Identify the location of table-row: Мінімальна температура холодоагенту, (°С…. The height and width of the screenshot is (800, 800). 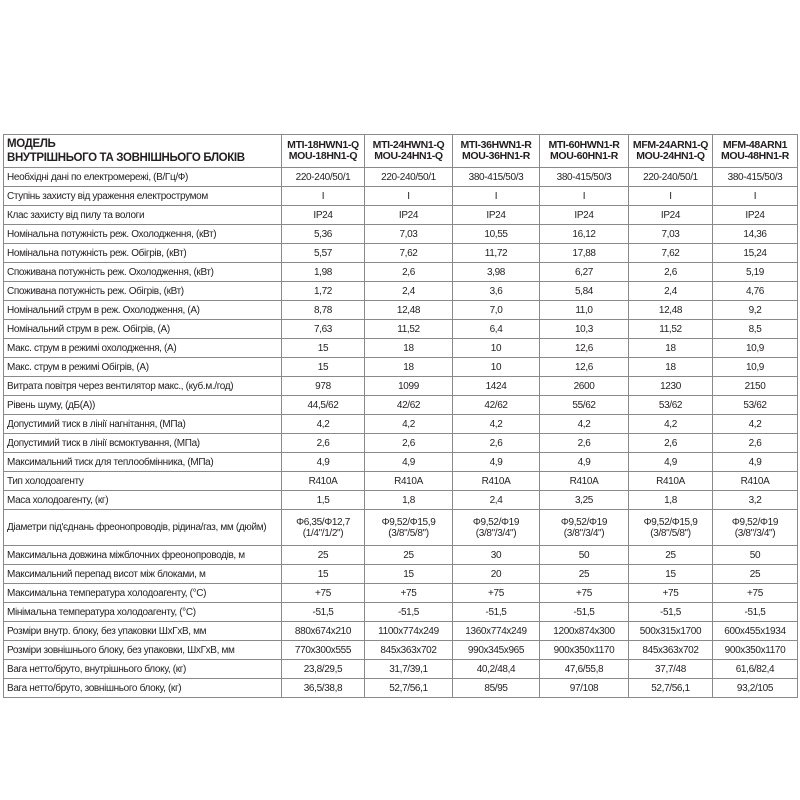
(400, 612).